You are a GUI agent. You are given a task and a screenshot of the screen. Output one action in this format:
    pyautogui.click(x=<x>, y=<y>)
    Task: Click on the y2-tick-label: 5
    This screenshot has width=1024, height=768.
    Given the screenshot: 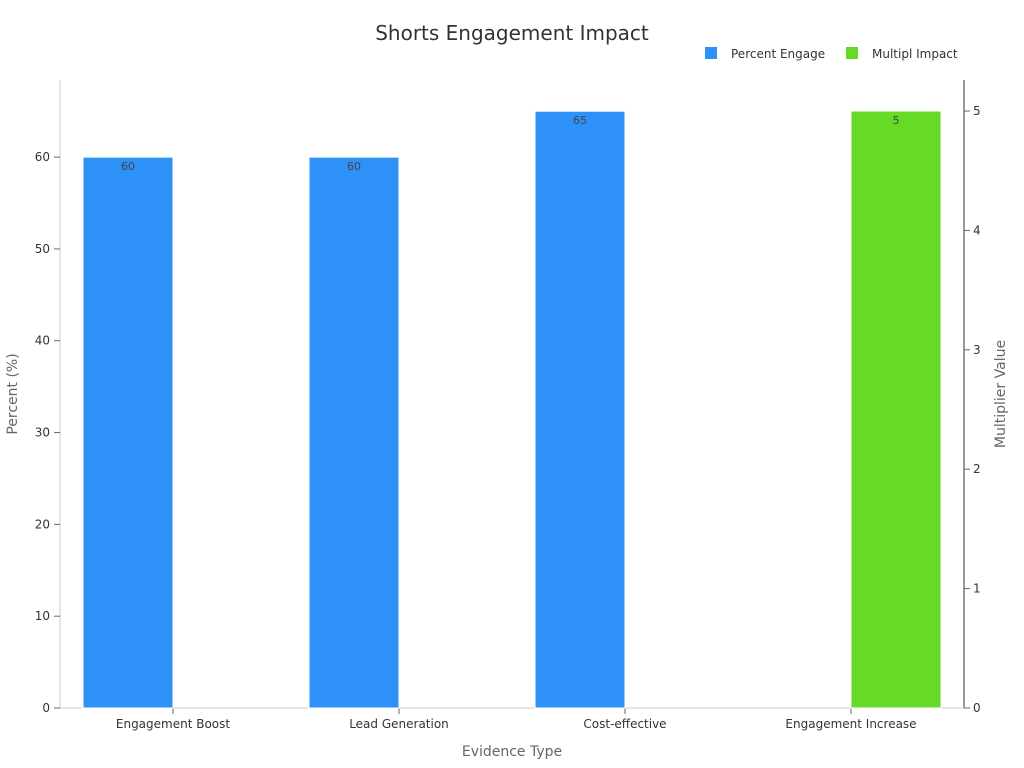 What is the action you would take?
    pyautogui.click(x=977, y=111)
    